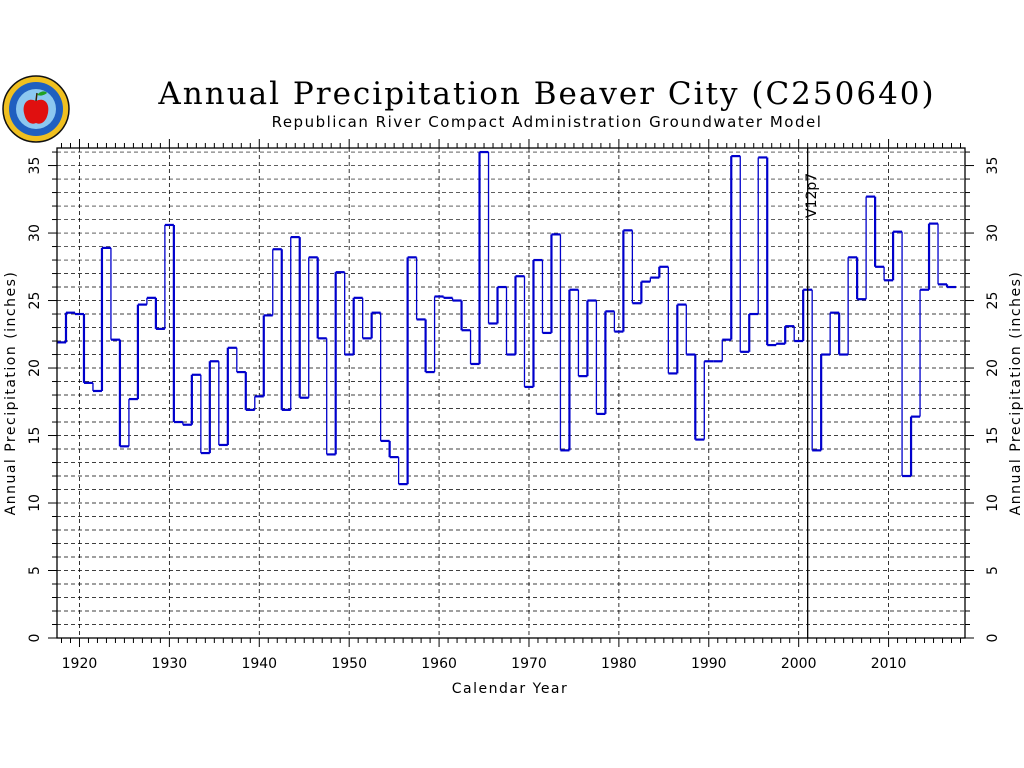 This screenshot has height=768, width=1024. What do you see at coordinates (993, 166) in the screenshot?
I see `y-tick-label-right: 35` at bounding box center [993, 166].